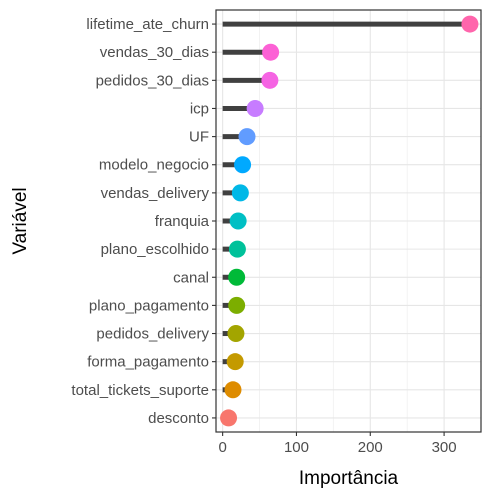  I want to click on point-canal, so click(237, 277).